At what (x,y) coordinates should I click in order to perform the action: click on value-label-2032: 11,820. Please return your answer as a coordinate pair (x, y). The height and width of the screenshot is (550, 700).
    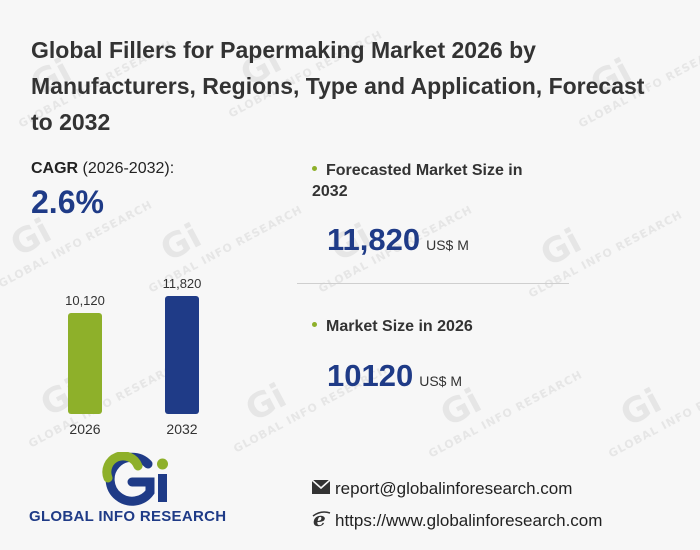
    Looking at the image, I should click on (182, 283).